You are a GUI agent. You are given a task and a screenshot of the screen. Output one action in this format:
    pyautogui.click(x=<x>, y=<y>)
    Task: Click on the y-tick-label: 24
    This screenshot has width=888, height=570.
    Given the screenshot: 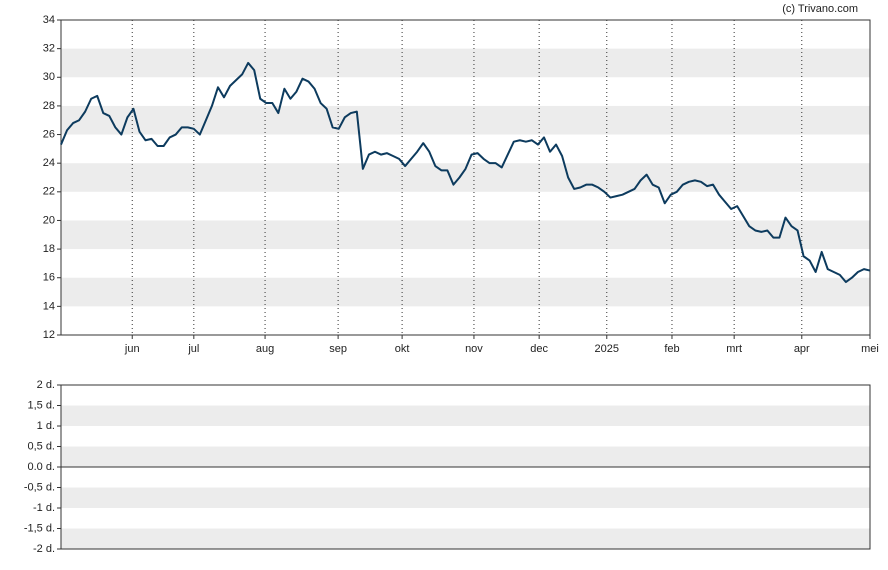 What is the action you would take?
    pyautogui.click(x=49, y=163)
    